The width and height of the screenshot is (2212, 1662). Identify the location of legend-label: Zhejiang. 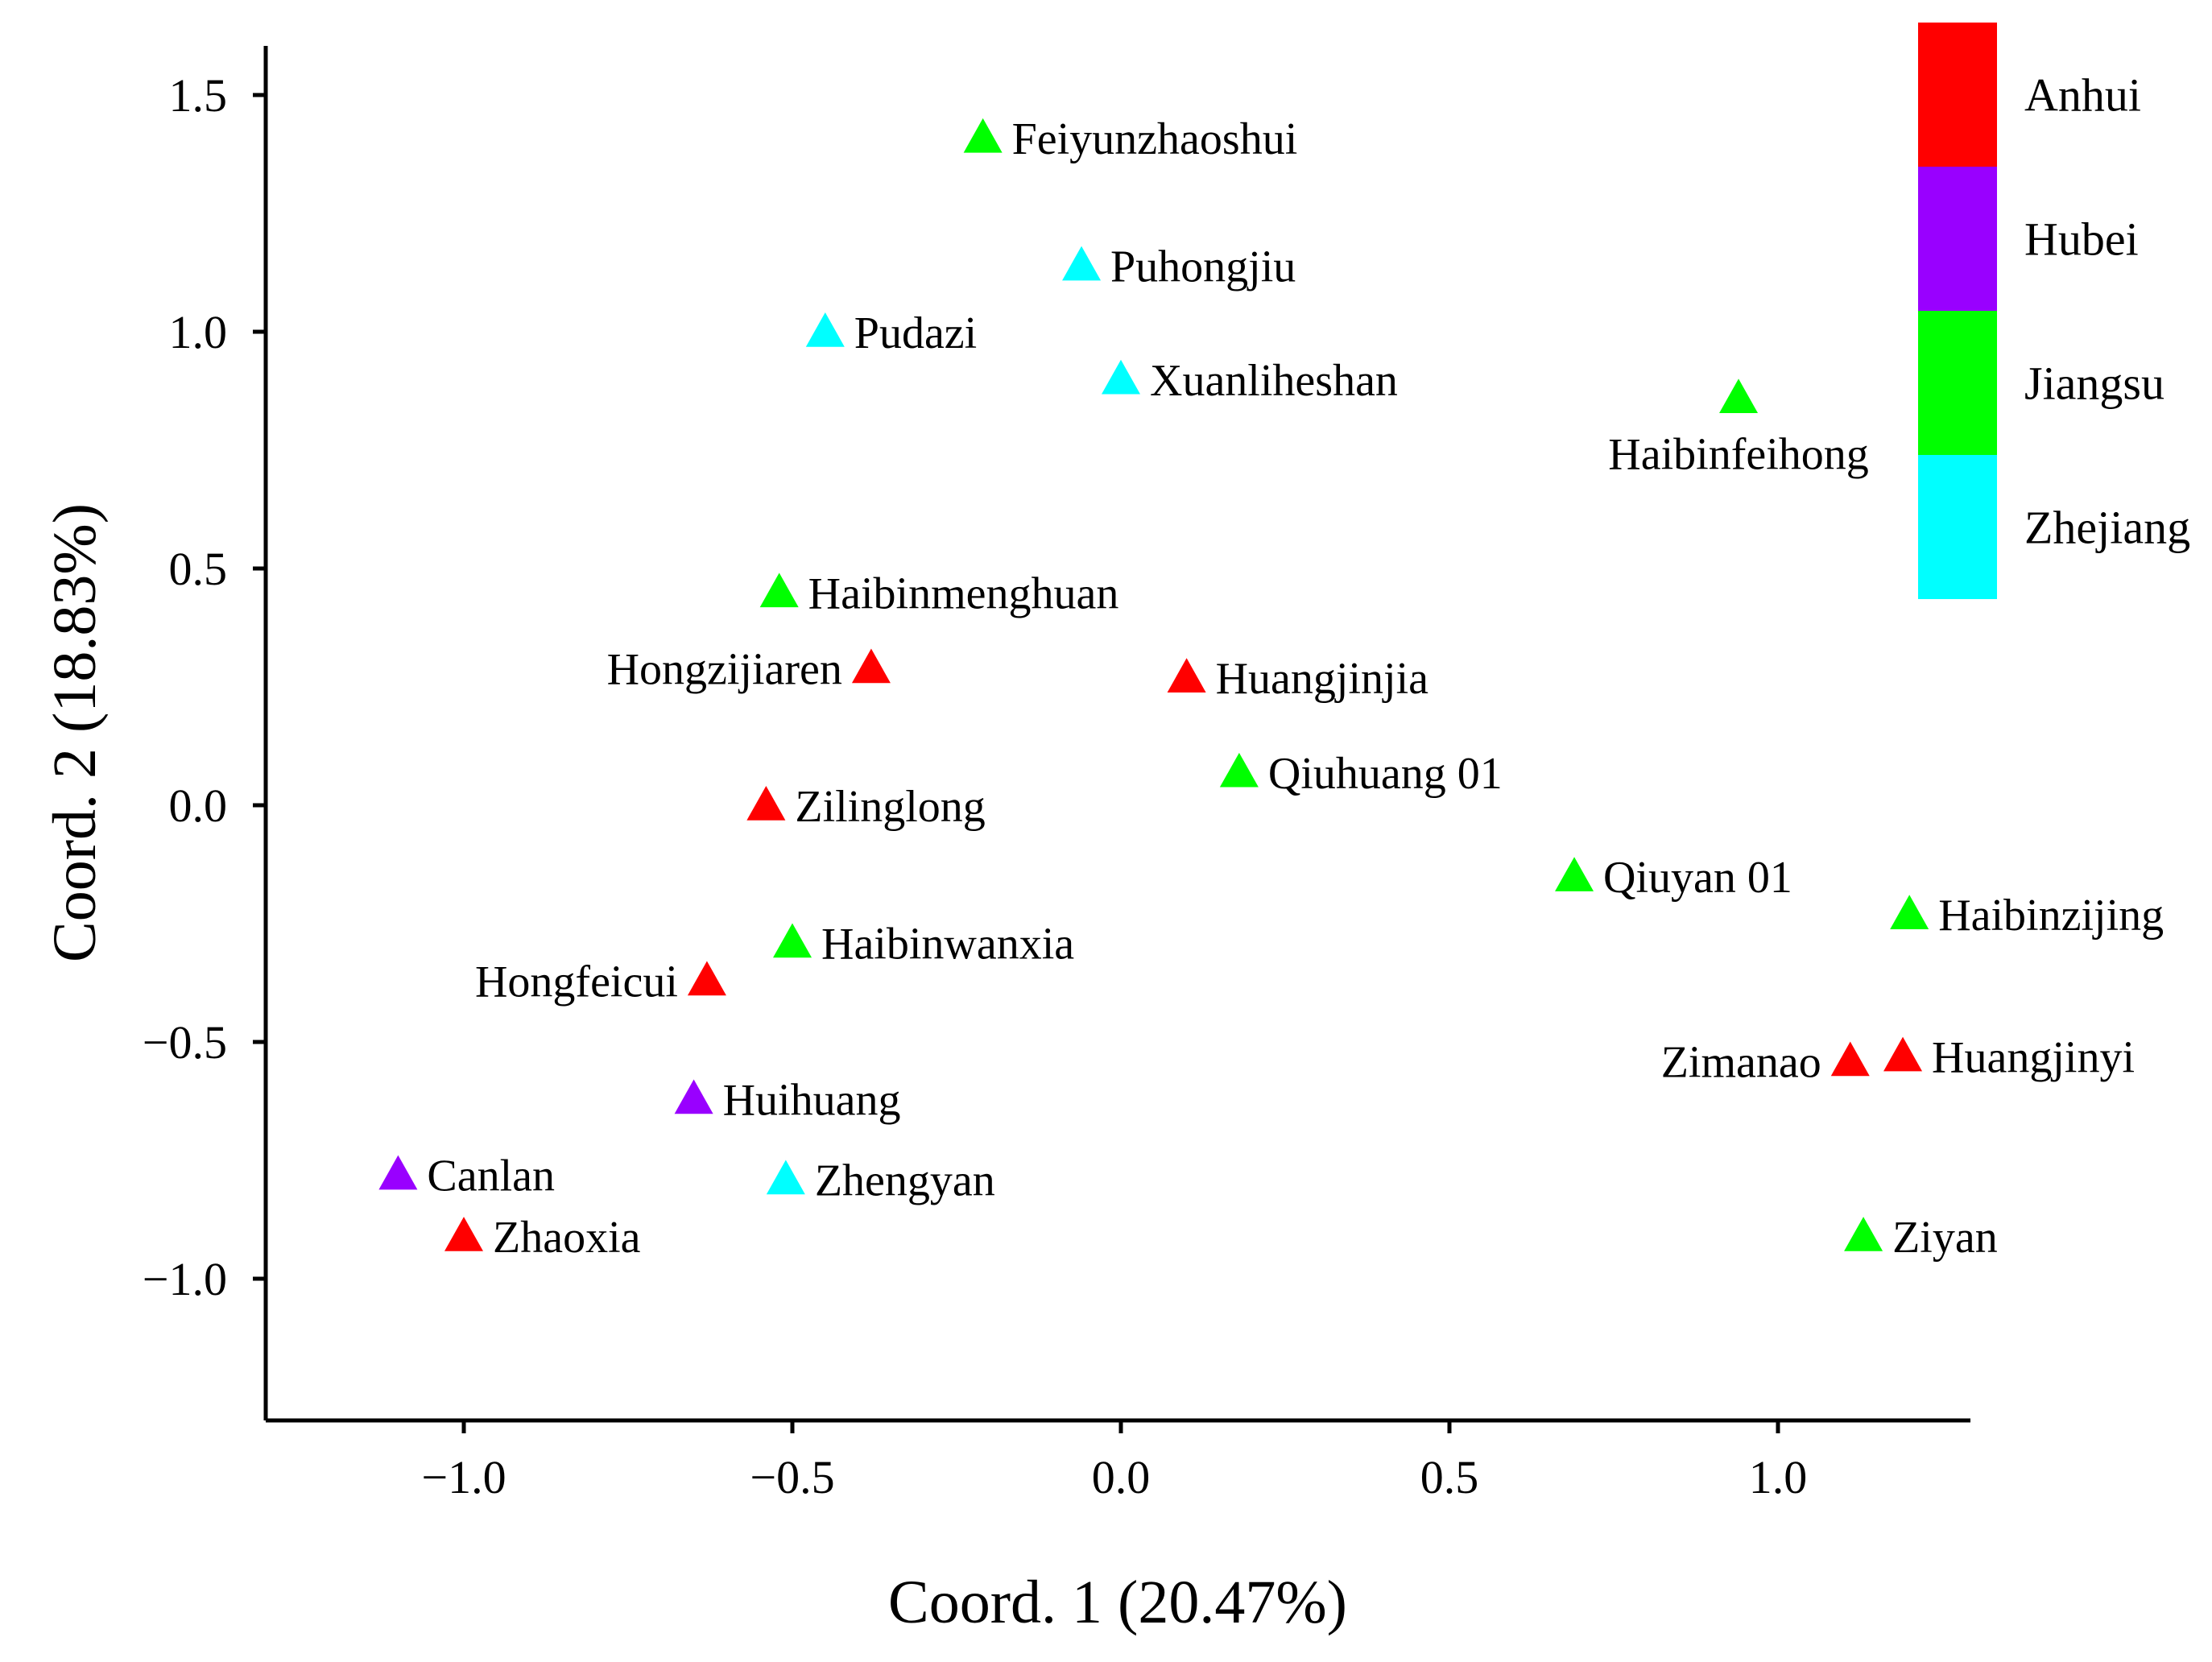
(2107, 528).